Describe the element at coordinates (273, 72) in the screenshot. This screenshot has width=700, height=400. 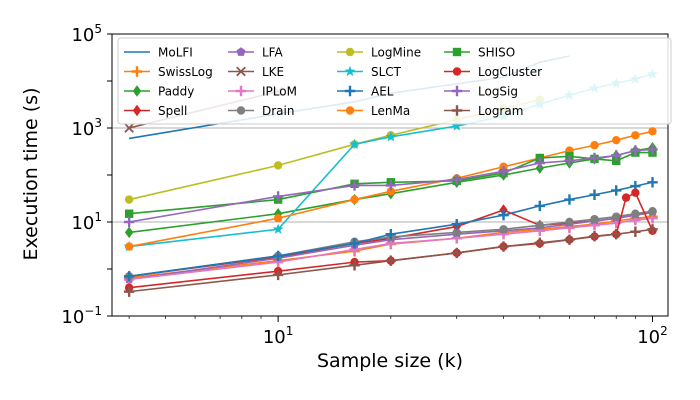
I see `legend-label: LKE` at that location.